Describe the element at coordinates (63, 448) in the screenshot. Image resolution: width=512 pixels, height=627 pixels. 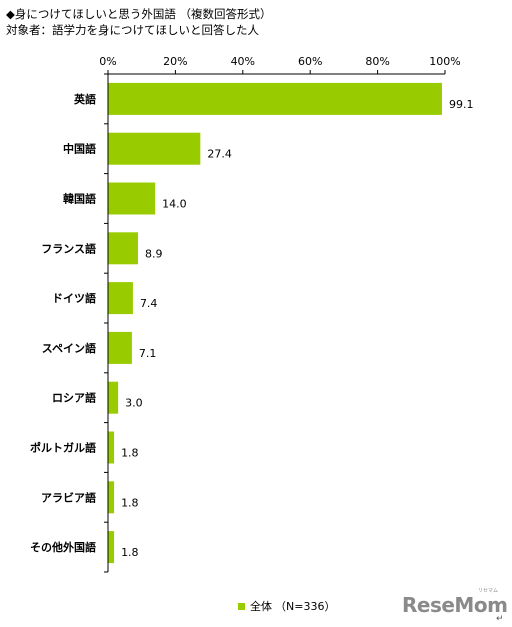
I see `category-label: ポルトガル語` at that location.